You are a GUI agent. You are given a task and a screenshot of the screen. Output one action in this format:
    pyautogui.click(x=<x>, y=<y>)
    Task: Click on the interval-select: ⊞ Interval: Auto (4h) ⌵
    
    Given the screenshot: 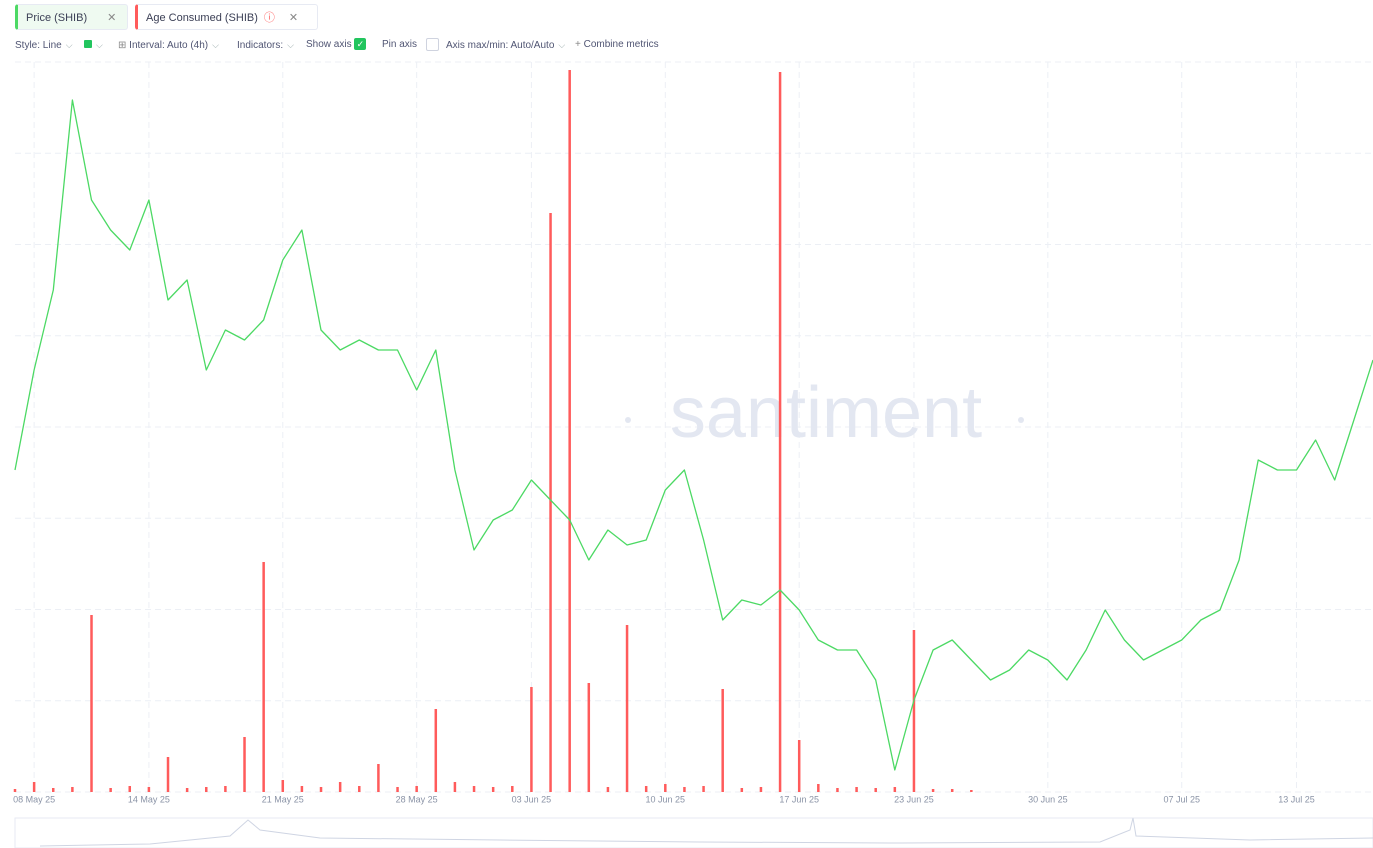 What is the action you would take?
    pyautogui.click(x=168, y=45)
    